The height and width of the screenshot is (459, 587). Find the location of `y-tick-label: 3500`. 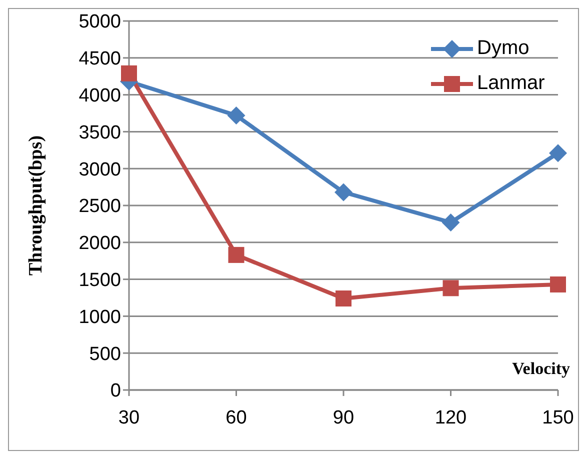

y-tick-label: 3500 is located at coordinates (99, 133).